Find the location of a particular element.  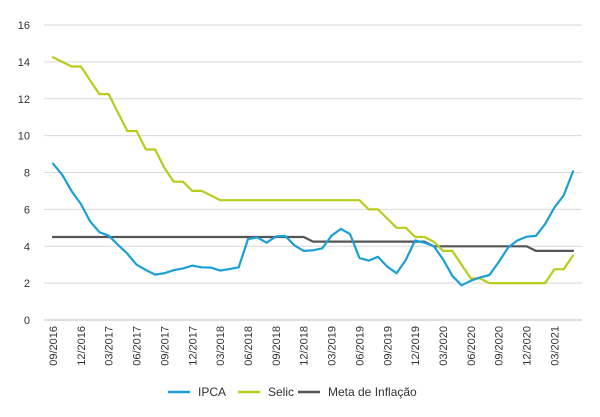

x-tick-label: 03/2021 is located at coordinates (555, 346).